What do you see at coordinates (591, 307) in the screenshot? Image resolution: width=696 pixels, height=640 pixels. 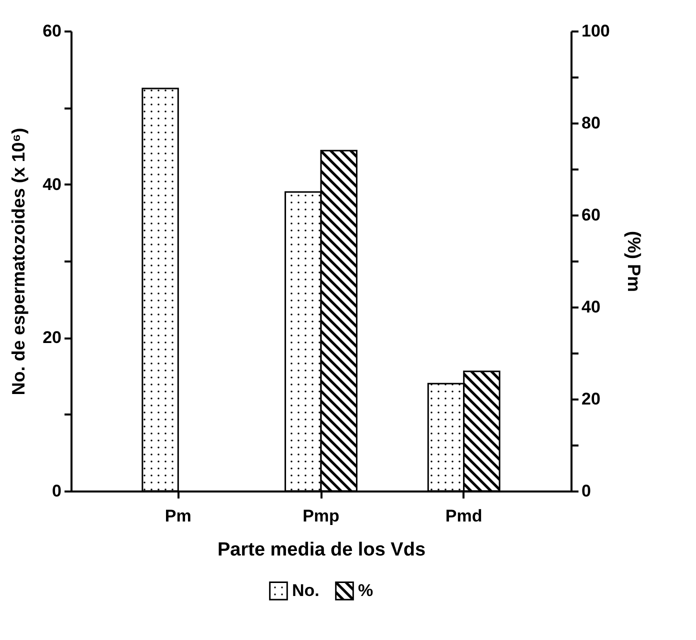 I see `y2-tick-label: 40` at bounding box center [591, 307].